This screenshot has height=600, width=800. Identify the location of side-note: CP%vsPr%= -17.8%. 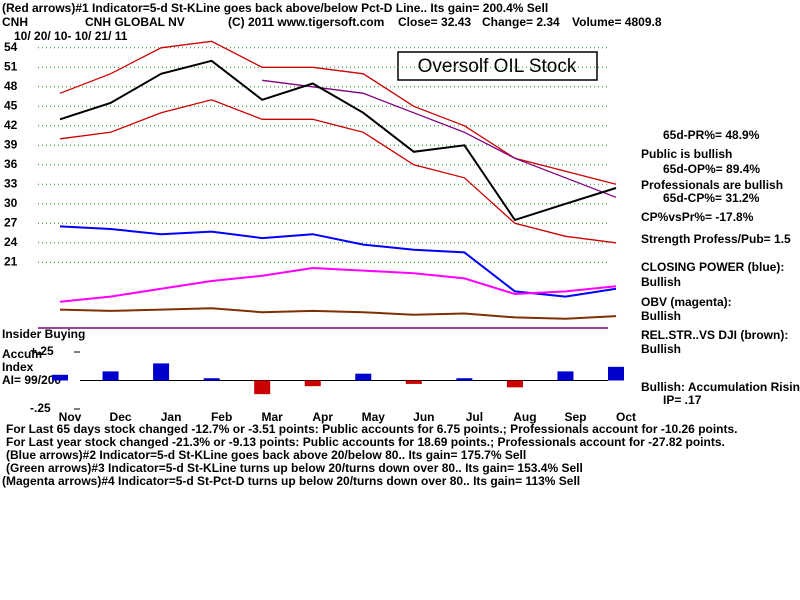
(697, 217).